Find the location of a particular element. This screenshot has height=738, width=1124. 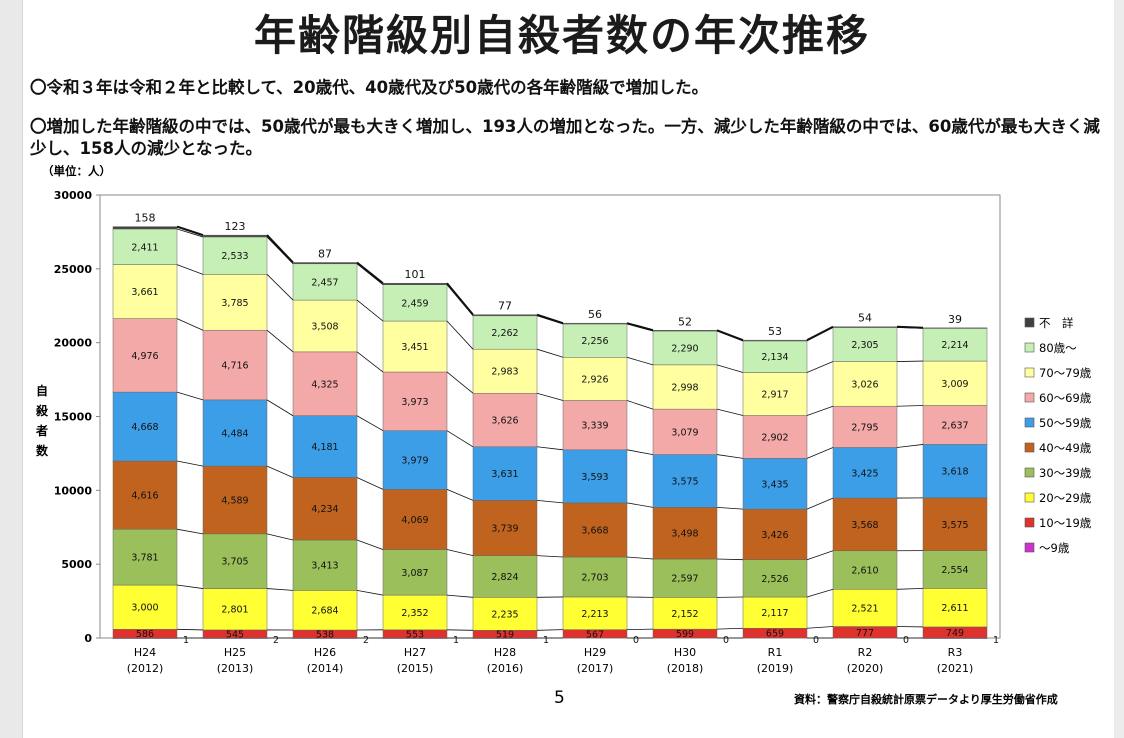

data-label-unknown: 77 is located at coordinates (505, 306).